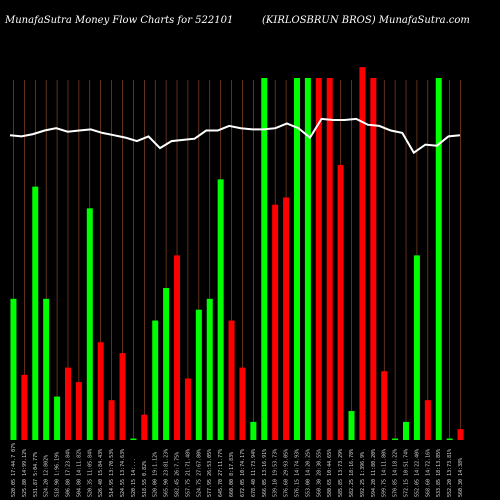 The image size is (500, 500). What do you see at coordinates (25, 473) in the screenshot?
I see `x-tick-label: 525.80 14:99.12%` at bounding box center [25, 473].